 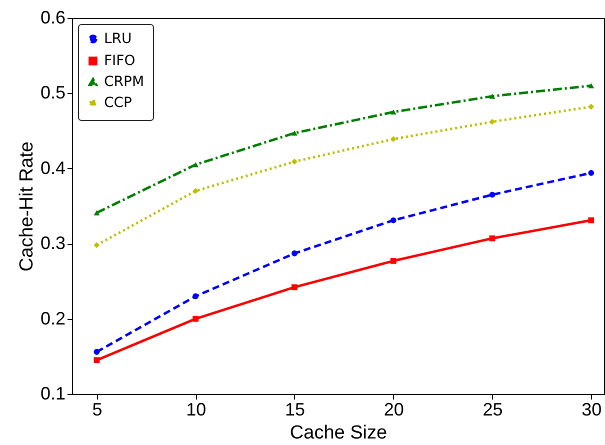 I want to click on y-tick-label: 0.2, so click(x=53, y=318).